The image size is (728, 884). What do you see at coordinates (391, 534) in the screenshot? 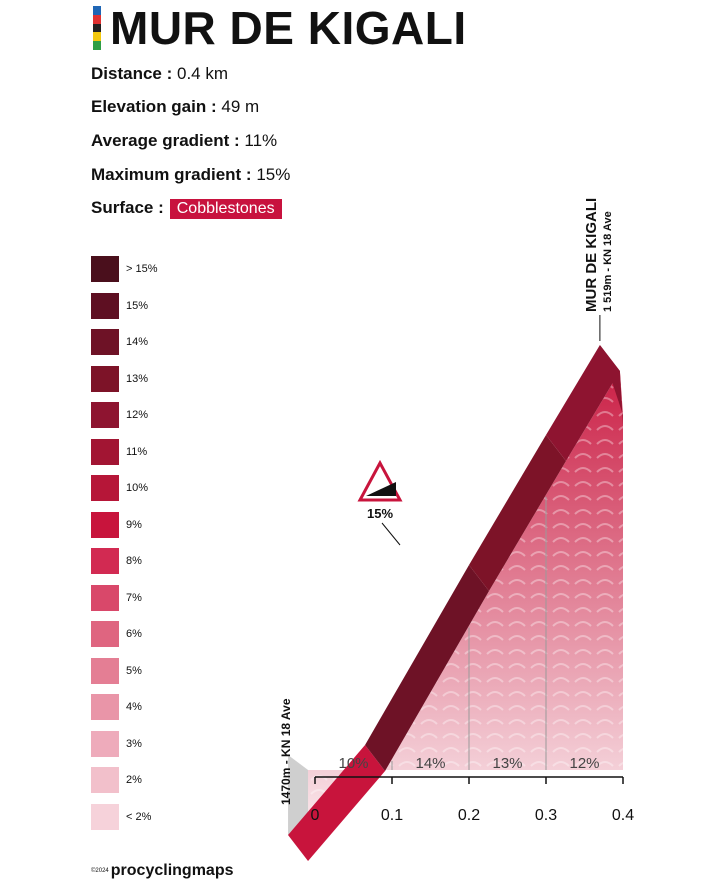
I see `max-gradient-leader` at bounding box center [391, 534].